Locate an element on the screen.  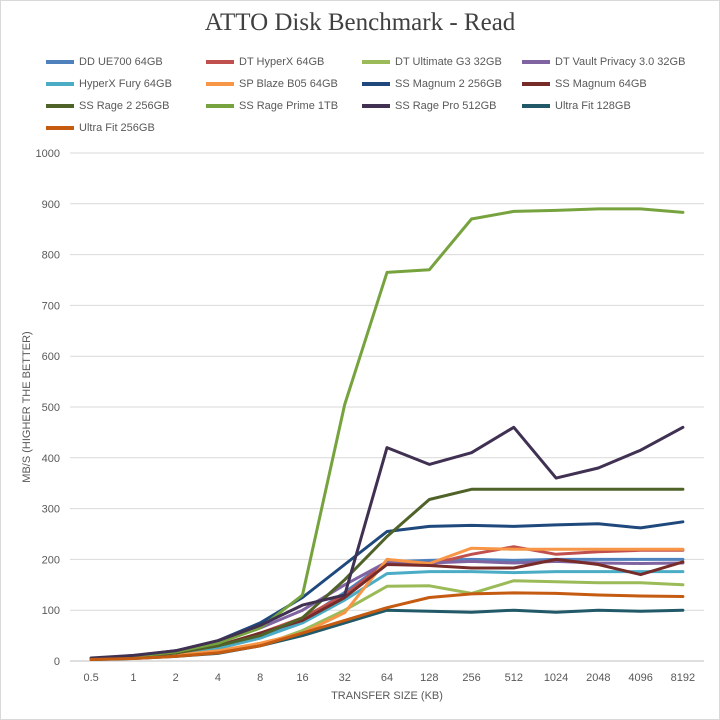
legend-label: DT Vault Privacy 3.0 32GB is located at coordinates (620, 62).